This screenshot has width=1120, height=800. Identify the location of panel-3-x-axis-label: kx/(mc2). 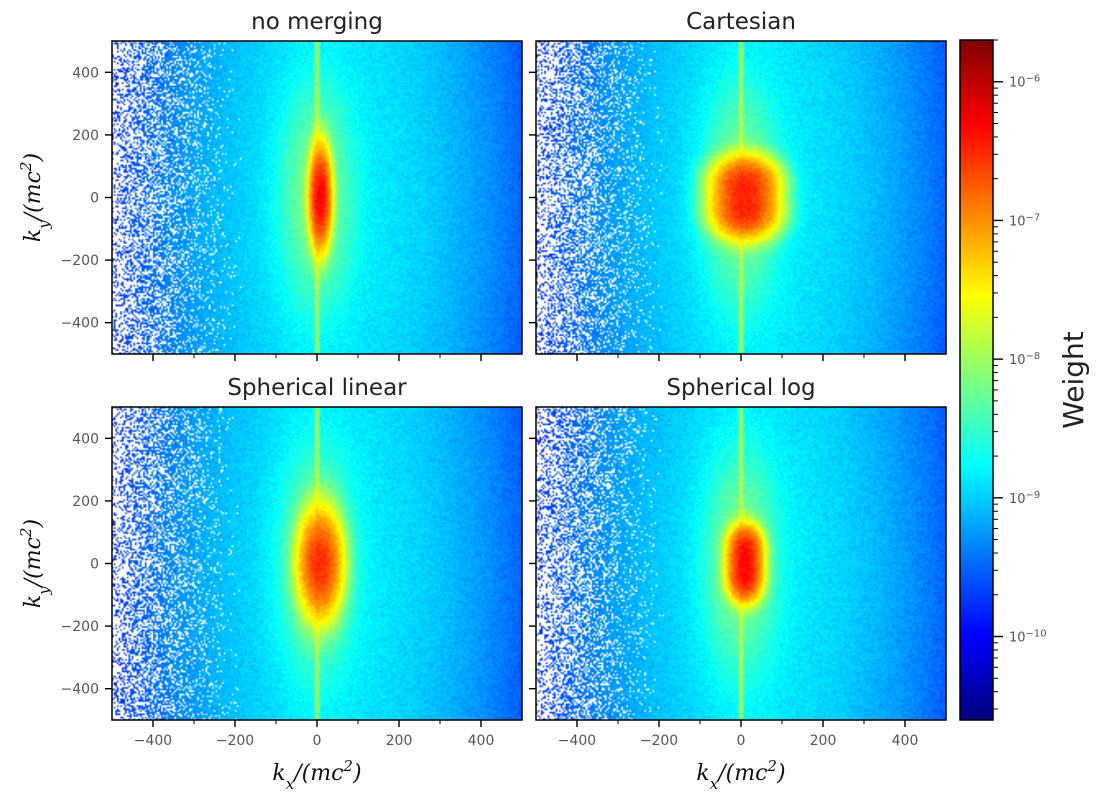
(316, 775).